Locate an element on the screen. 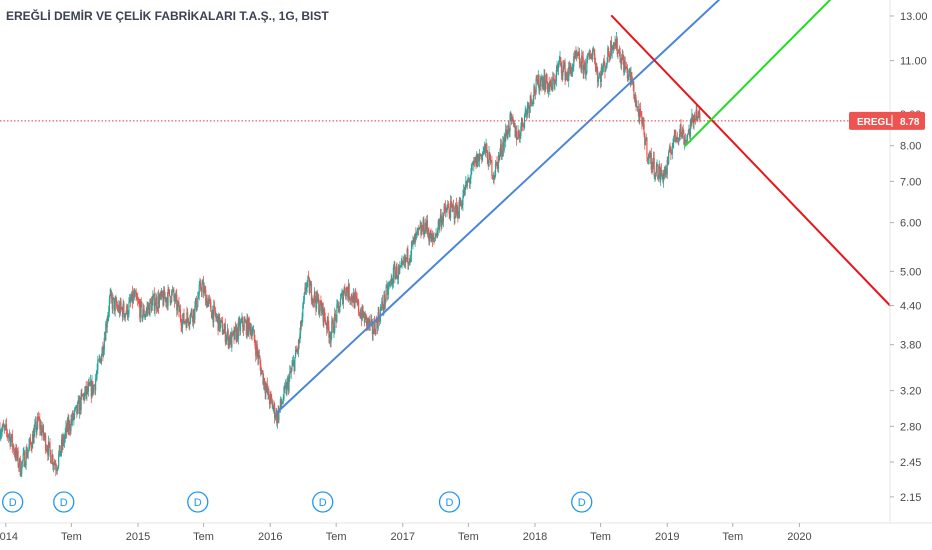 The image size is (932, 550). x-tick-label: Tem is located at coordinates (71, 537).